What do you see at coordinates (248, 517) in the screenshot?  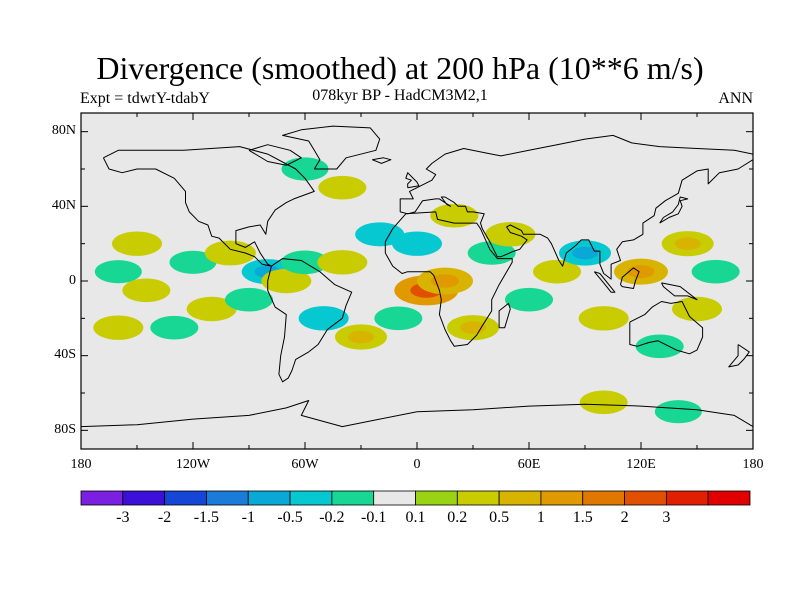 I see `colorbar-label-3: -1` at bounding box center [248, 517].